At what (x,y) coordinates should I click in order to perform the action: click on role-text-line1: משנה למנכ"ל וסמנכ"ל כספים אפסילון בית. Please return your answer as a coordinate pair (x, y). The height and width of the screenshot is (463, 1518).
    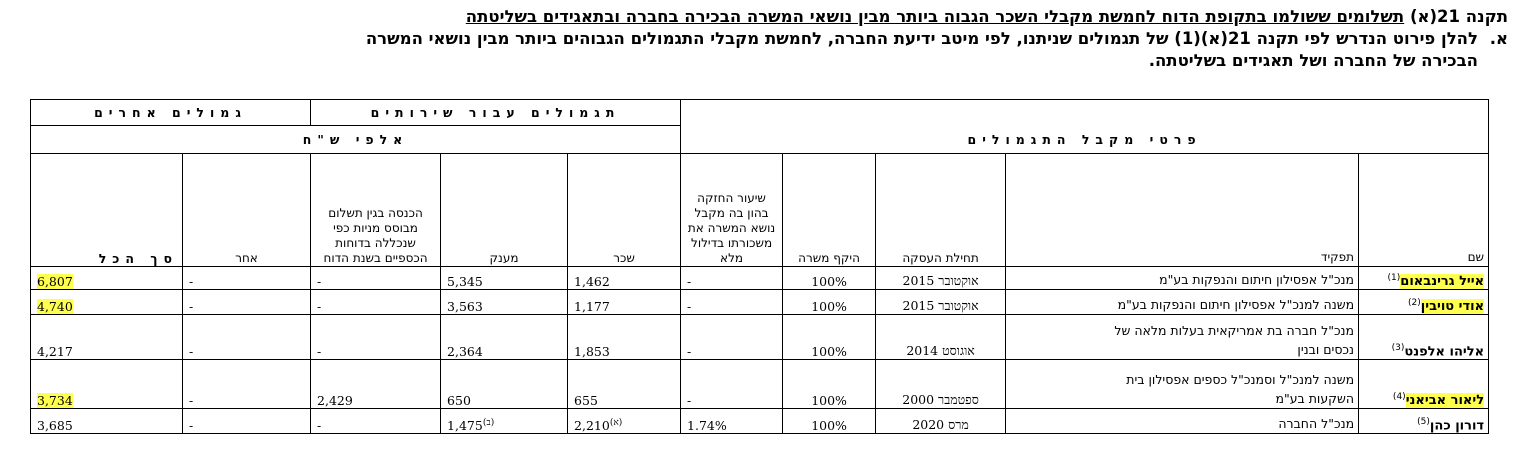
    Looking at the image, I should click on (1240, 379).